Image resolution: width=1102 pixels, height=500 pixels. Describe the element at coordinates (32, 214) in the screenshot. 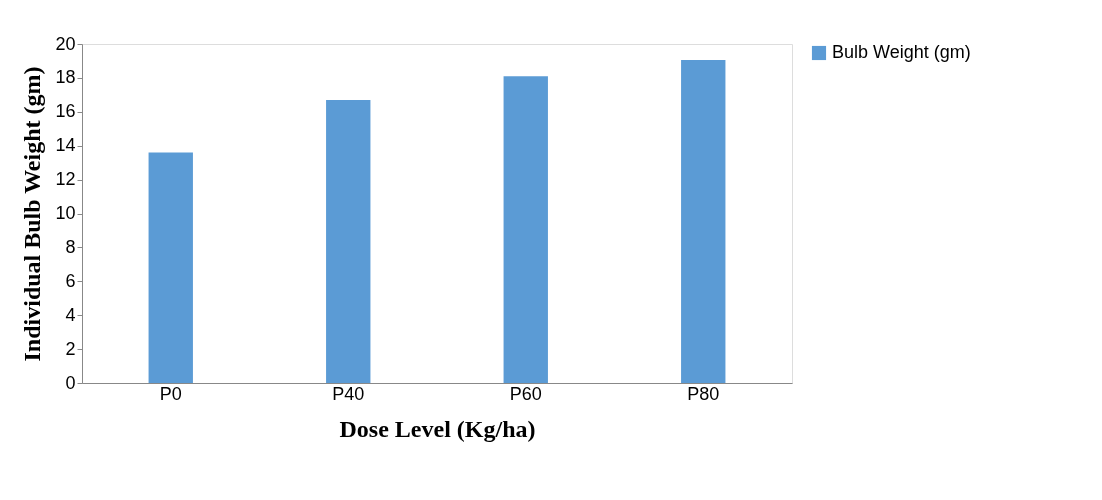

I see `y-axis-title: Individual Bulb Weight (gm)` at that location.